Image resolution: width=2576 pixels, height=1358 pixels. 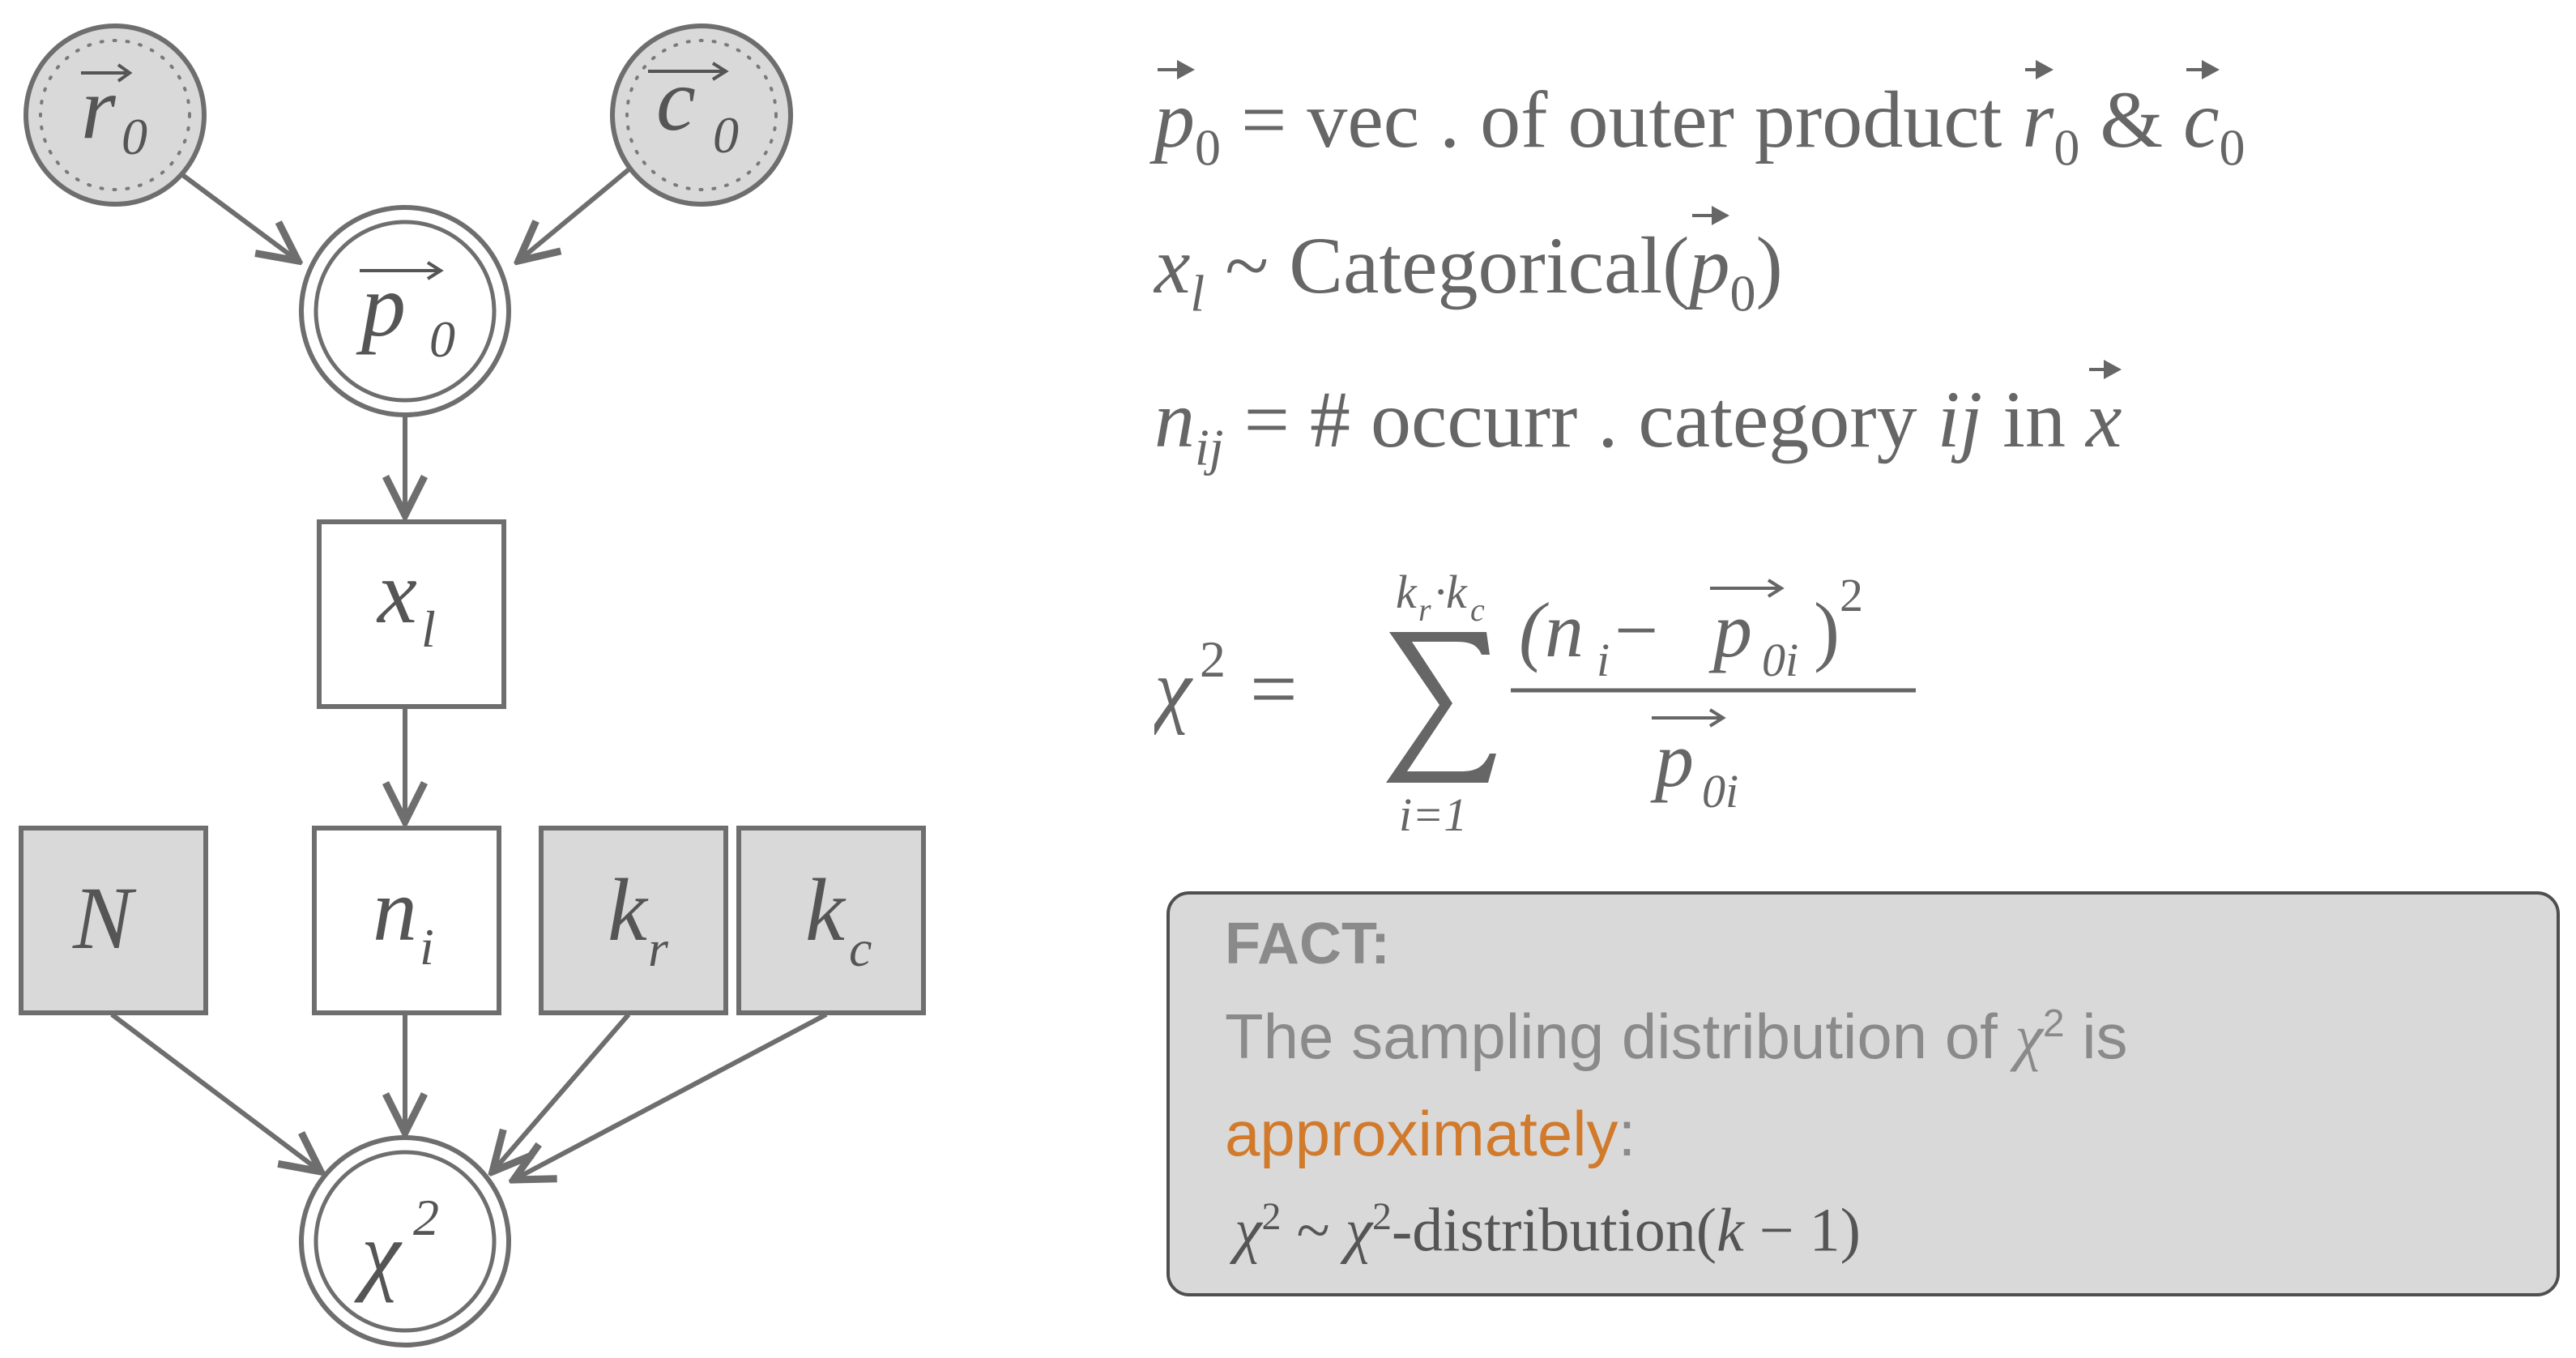 What do you see at coordinates (2232, 148) in the screenshot?
I see `eq1-c-sub: 0` at bounding box center [2232, 148].